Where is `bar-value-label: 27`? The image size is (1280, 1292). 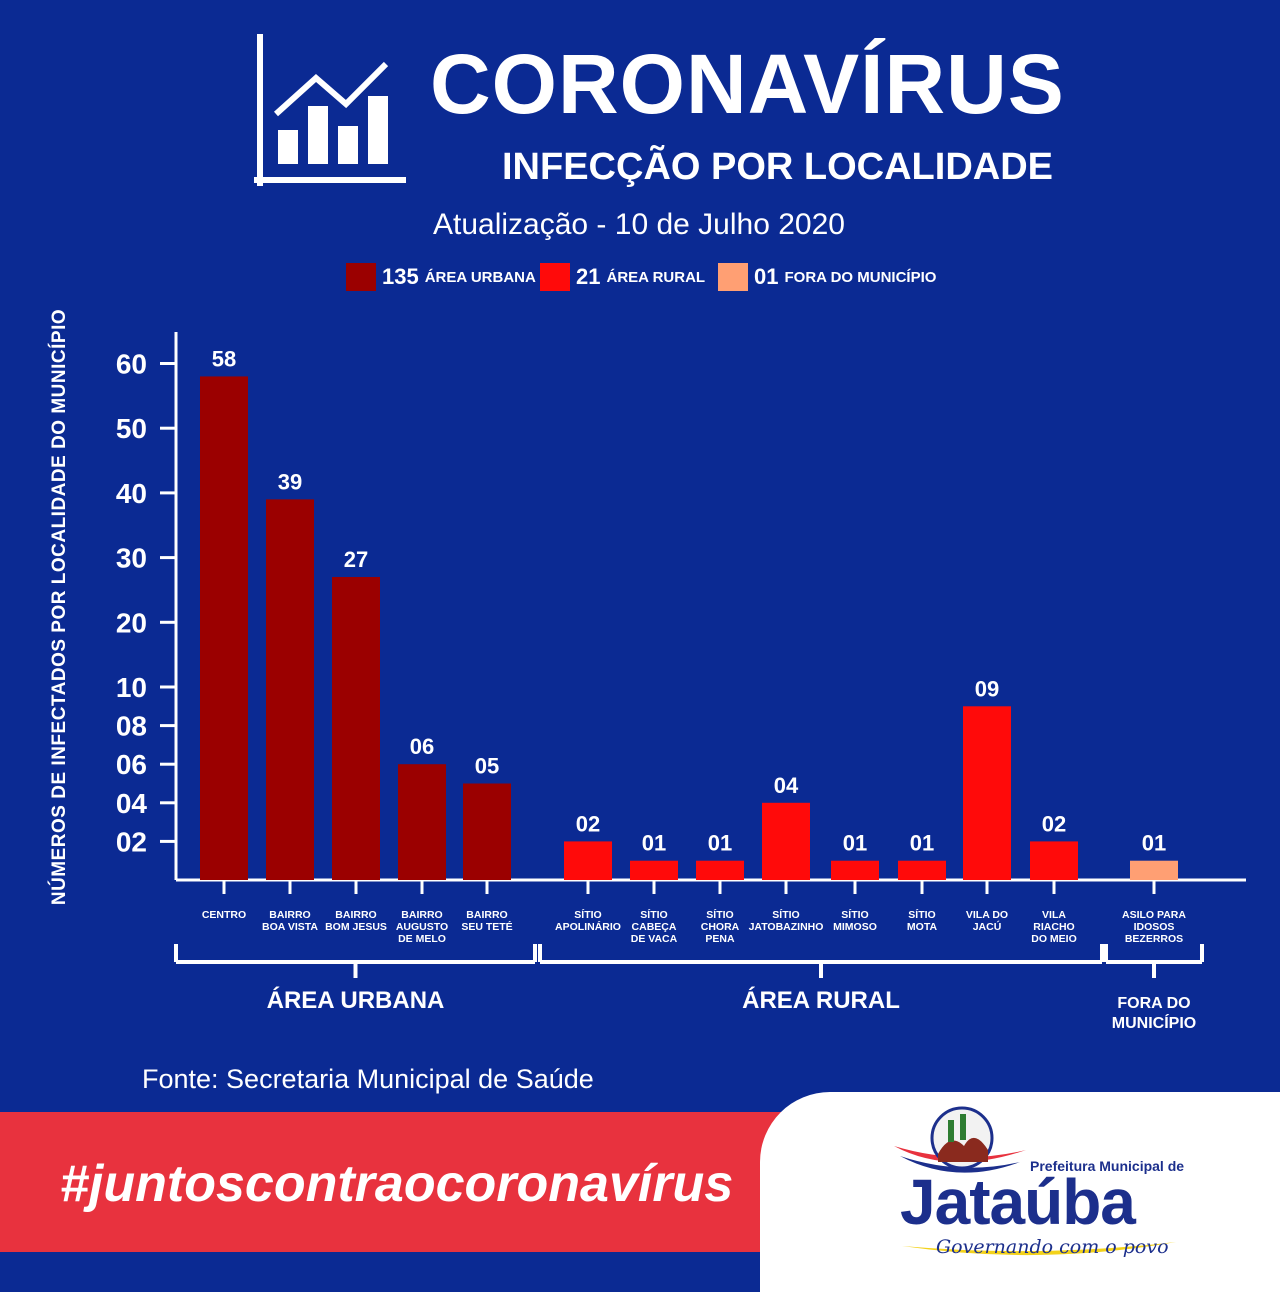
bar-value-label: 27 is located at coordinates (356, 559).